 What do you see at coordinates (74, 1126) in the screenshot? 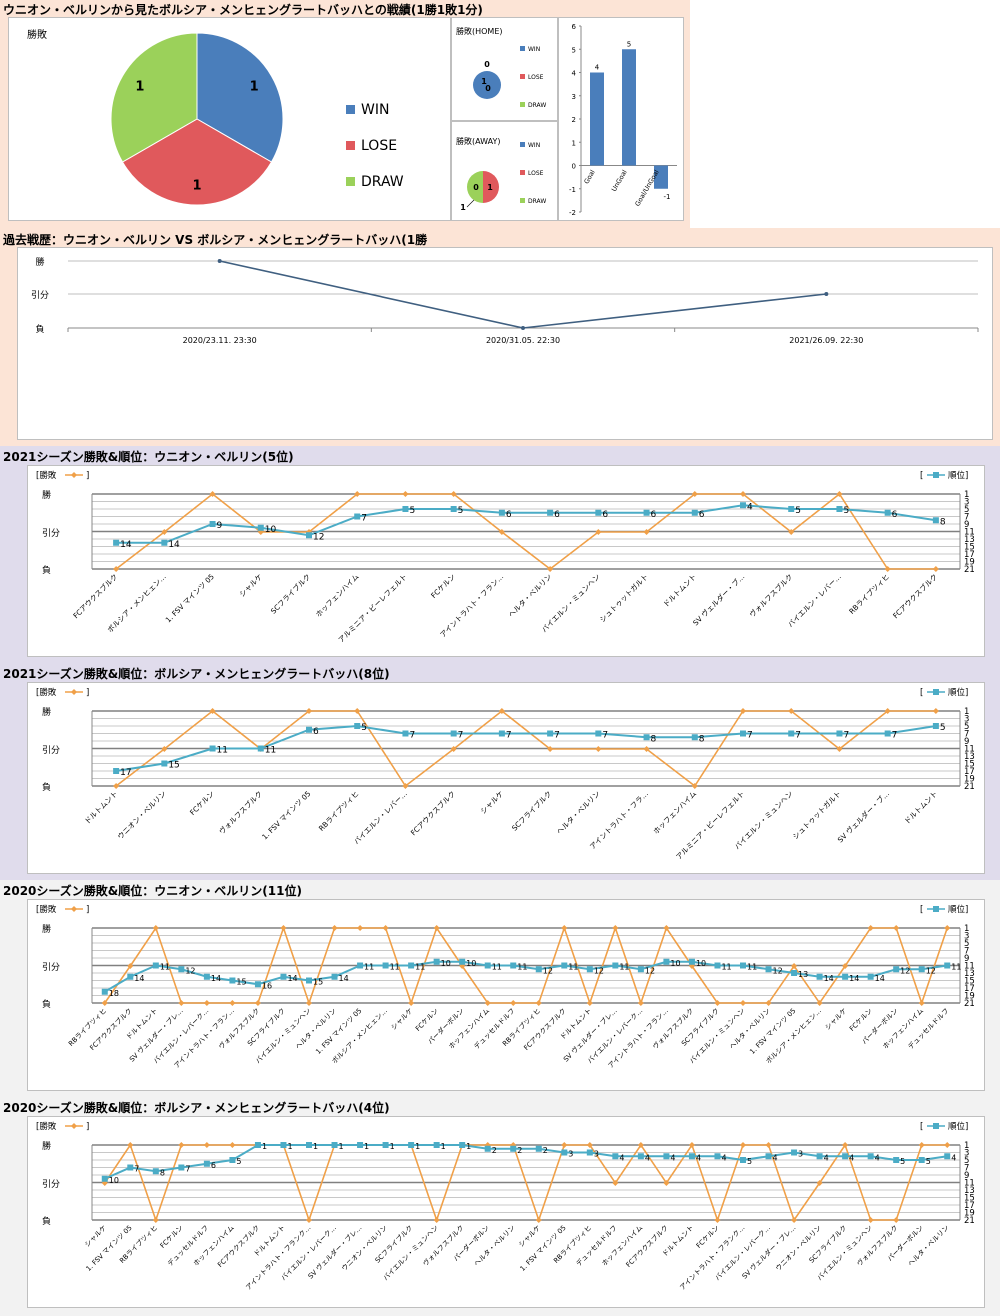
I see `season4-legend-result-marker` at bounding box center [74, 1126].